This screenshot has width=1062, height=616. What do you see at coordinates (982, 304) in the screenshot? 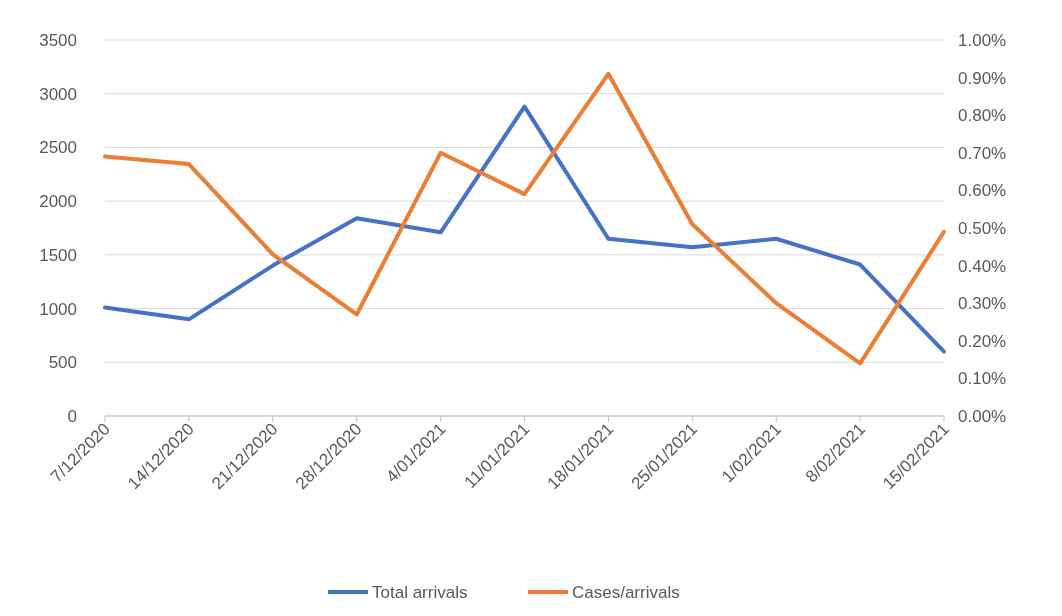
I see `y2-tick-label: 0.30%` at bounding box center [982, 304].